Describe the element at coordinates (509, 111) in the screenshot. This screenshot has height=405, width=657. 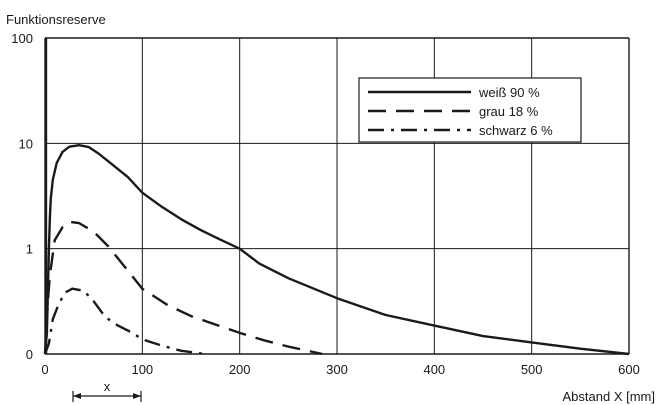
I see `legend-label-2: grau 18 %` at that location.